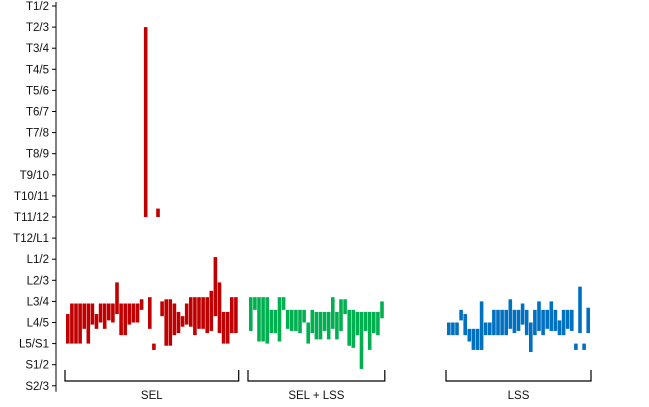 Image resolution: width=649 pixels, height=407 pixels. I want to click on group-bracket, so click(152, 376).